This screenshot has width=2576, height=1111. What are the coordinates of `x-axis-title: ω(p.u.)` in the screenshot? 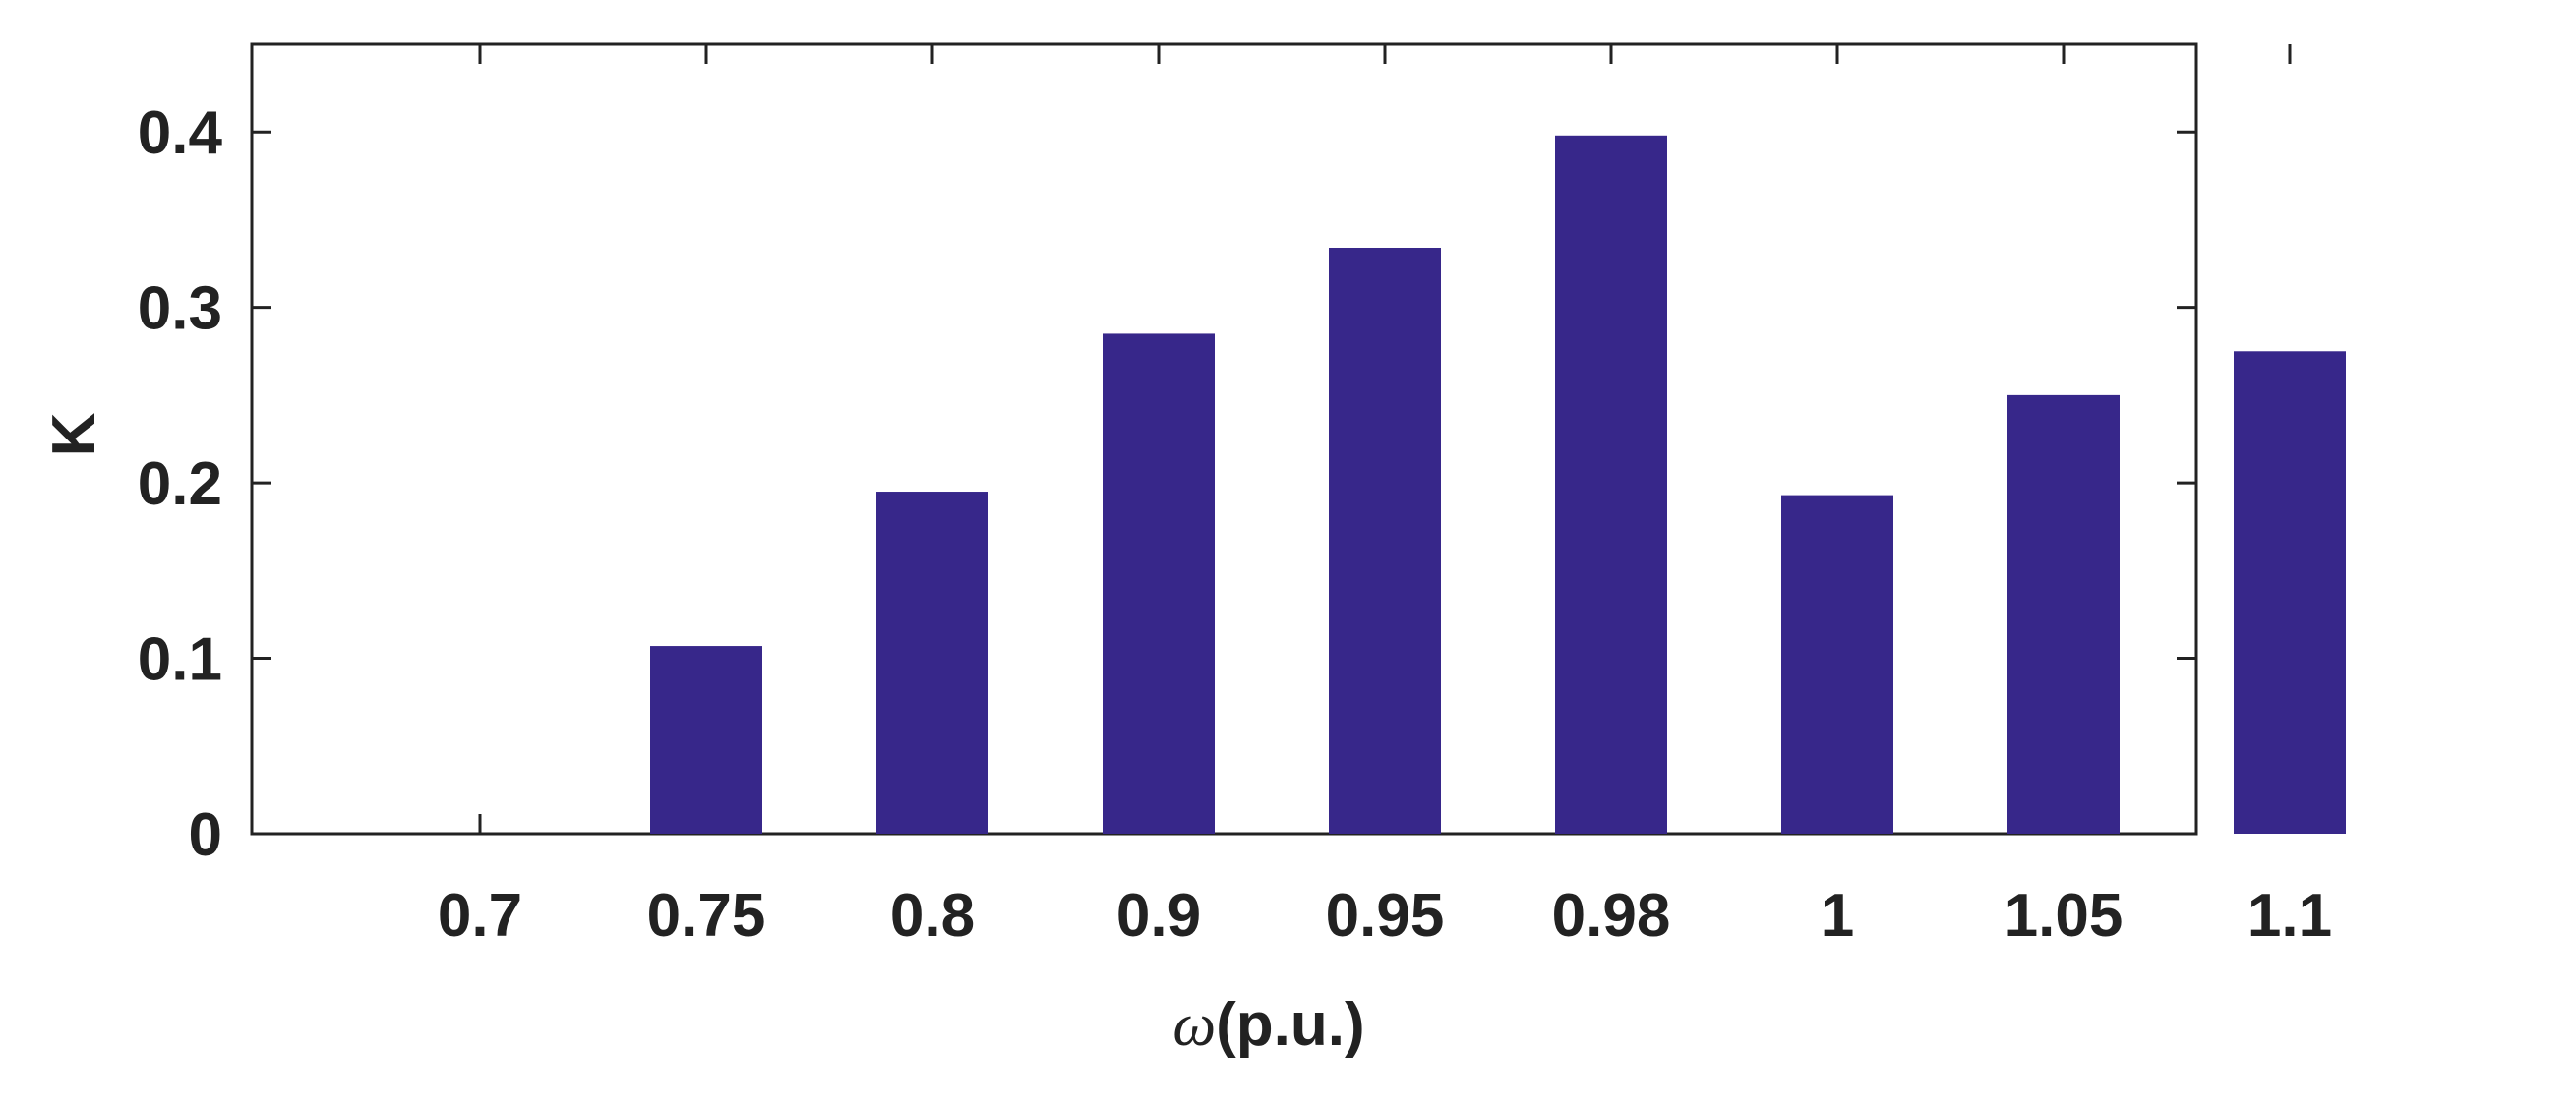 It's located at (1268, 1025).